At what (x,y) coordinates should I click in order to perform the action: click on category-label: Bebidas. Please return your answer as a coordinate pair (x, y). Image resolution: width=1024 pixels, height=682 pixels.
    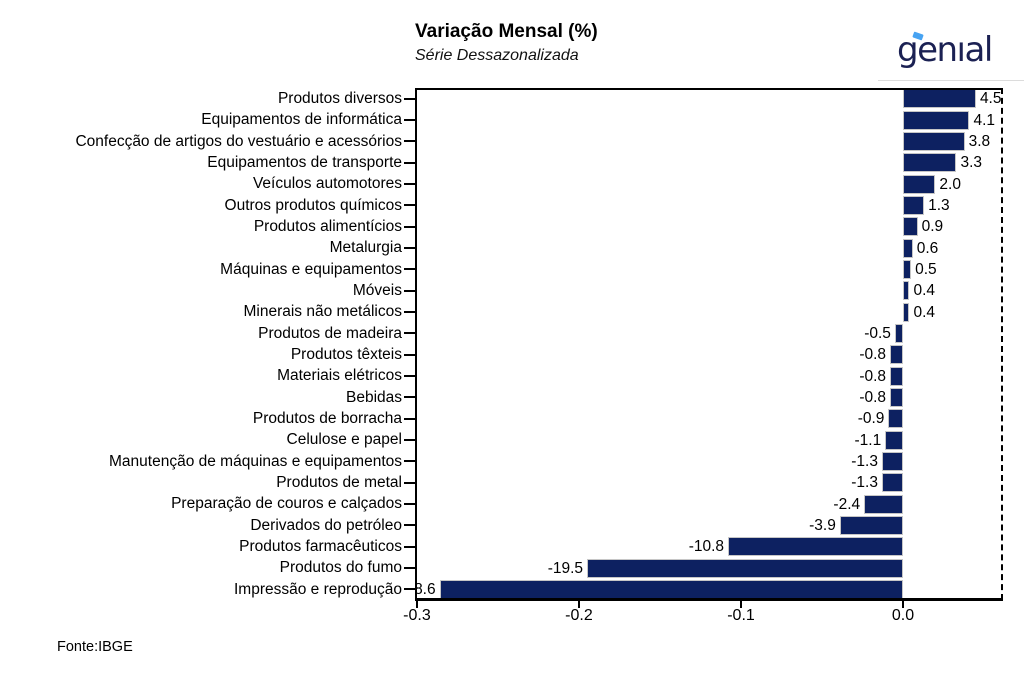
    Looking at the image, I should click on (373, 397).